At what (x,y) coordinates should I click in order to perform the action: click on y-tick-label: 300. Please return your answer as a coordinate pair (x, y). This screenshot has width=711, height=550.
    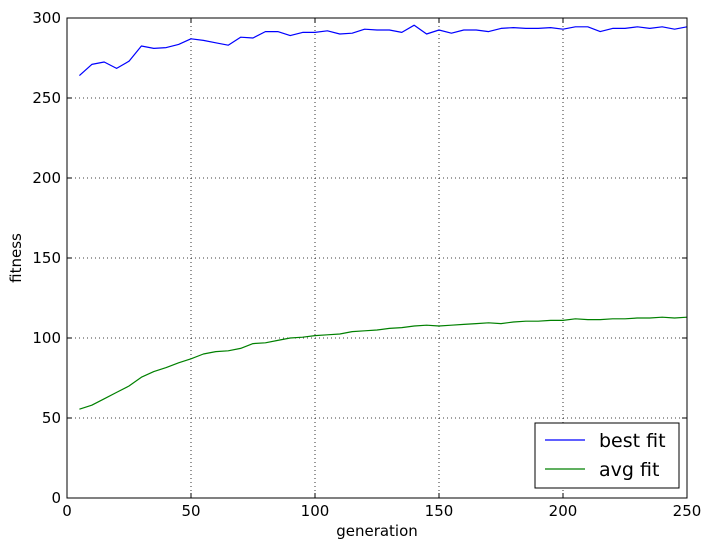
    Looking at the image, I should click on (46, 18).